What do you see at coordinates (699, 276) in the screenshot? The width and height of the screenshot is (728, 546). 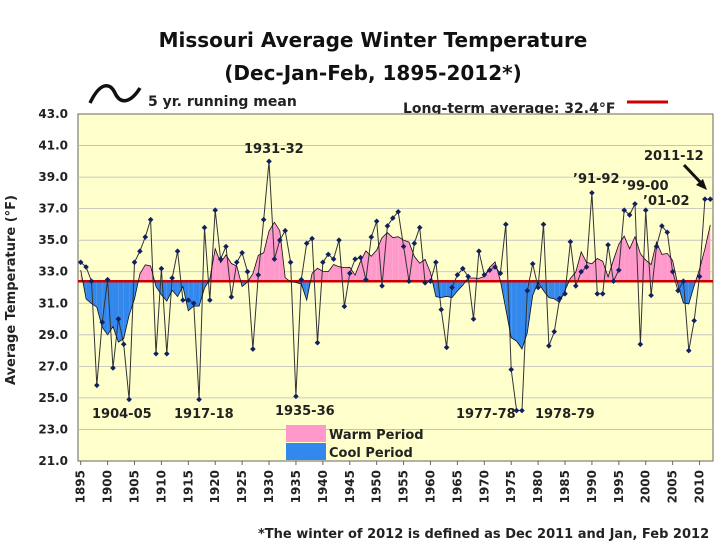 I see `data-point-2010` at bounding box center [699, 276].